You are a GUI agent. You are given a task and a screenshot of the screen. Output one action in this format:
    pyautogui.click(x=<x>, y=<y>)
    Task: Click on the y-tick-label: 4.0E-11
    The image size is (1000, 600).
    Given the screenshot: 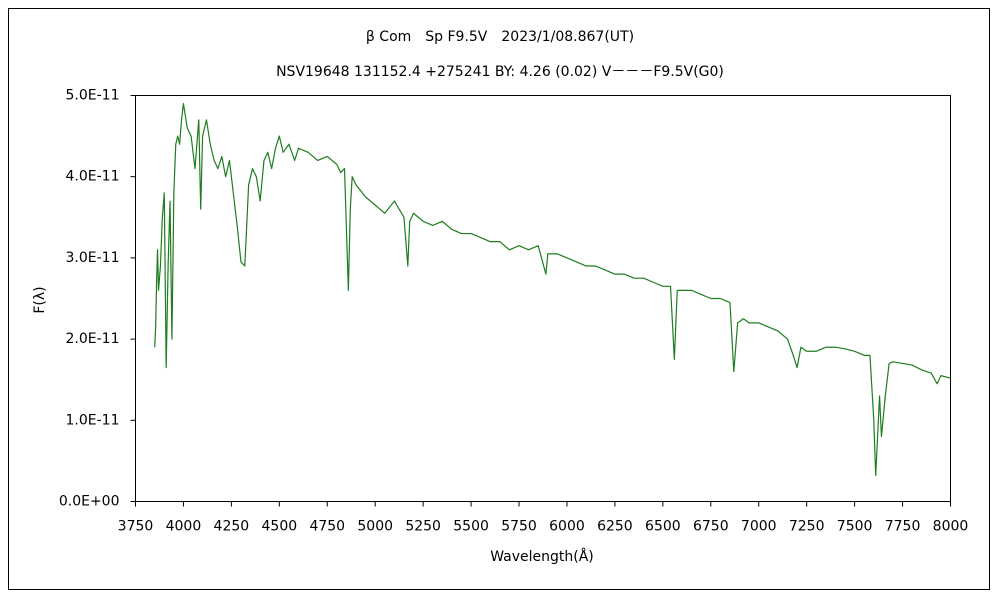 What is the action you would take?
    pyautogui.click(x=93, y=177)
    